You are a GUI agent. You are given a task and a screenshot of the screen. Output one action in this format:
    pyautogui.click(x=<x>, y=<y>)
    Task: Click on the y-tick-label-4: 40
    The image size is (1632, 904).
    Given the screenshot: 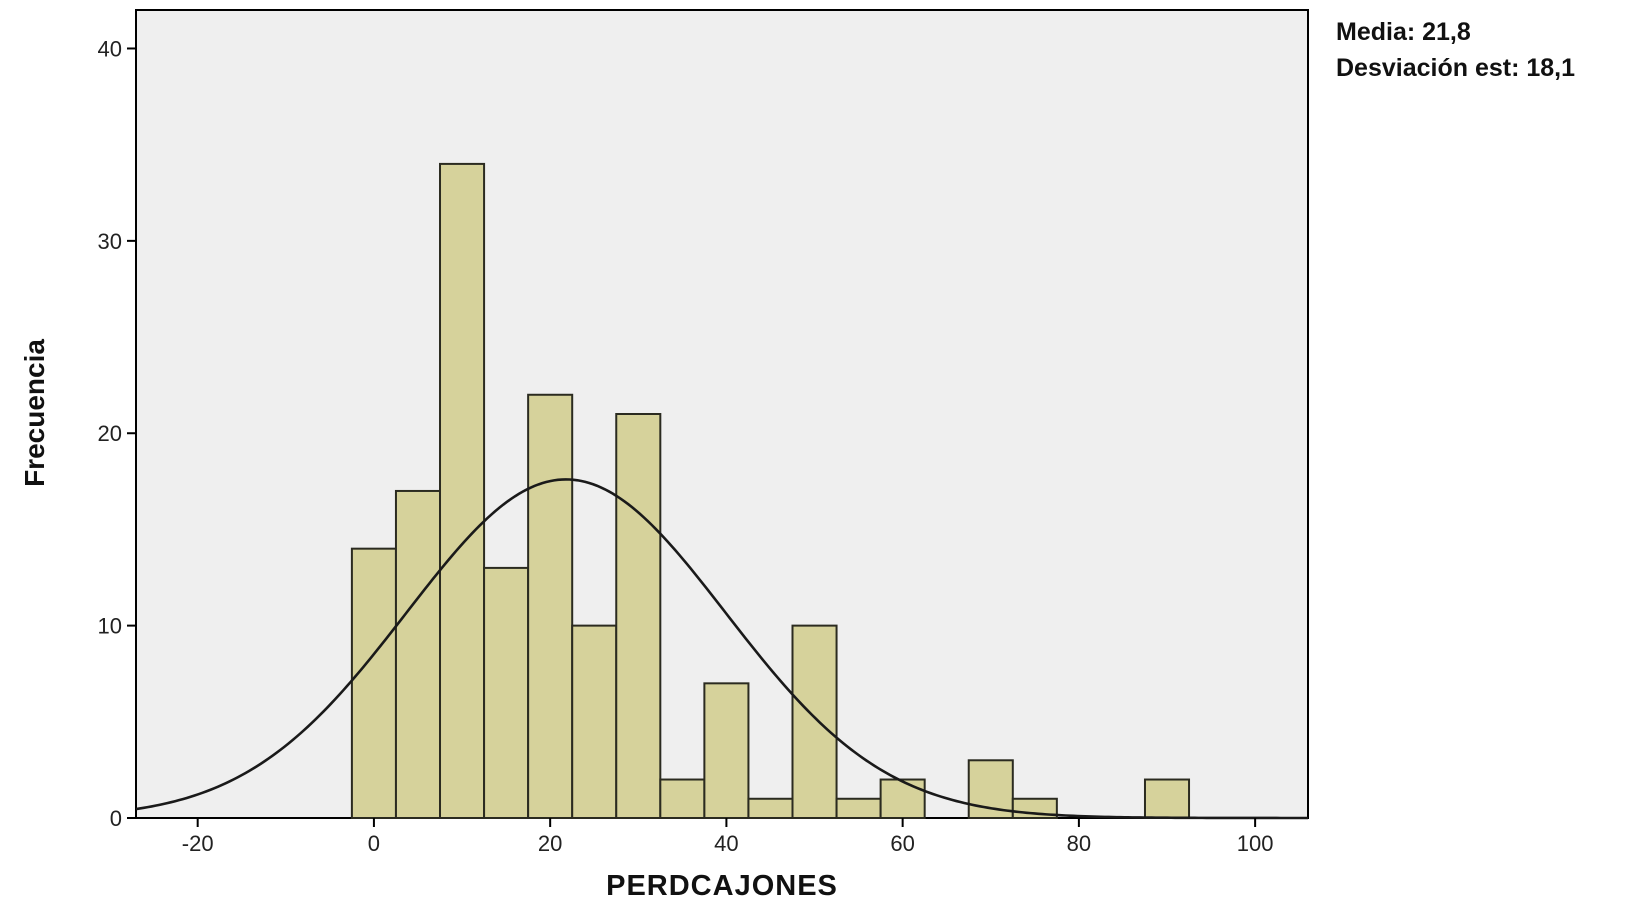 What is the action you would take?
    pyautogui.click(x=110, y=48)
    